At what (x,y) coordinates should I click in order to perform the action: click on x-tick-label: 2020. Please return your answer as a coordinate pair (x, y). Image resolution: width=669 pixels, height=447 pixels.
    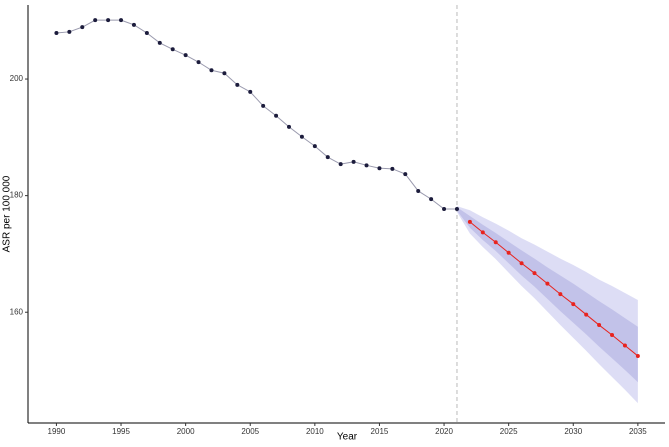
    Looking at the image, I should click on (444, 431).